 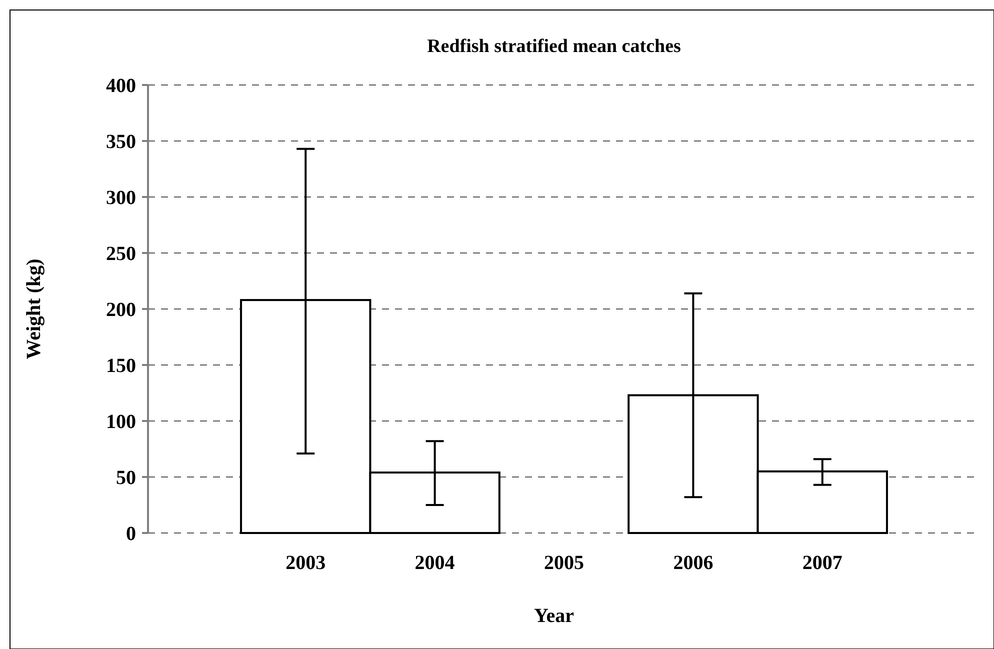 What do you see at coordinates (693, 563) in the screenshot?
I see `x-tick-label: 2006` at bounding box center [693, 563].